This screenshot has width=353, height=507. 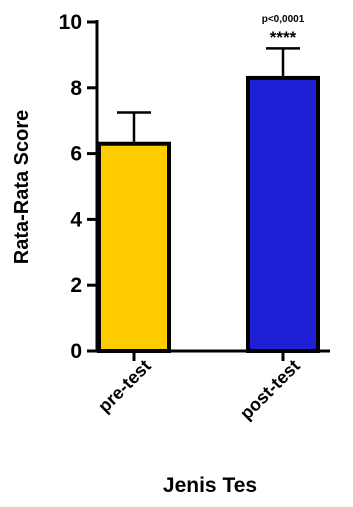 I want to click on y-tick-label-10: 10, so click(x=70, y=22).